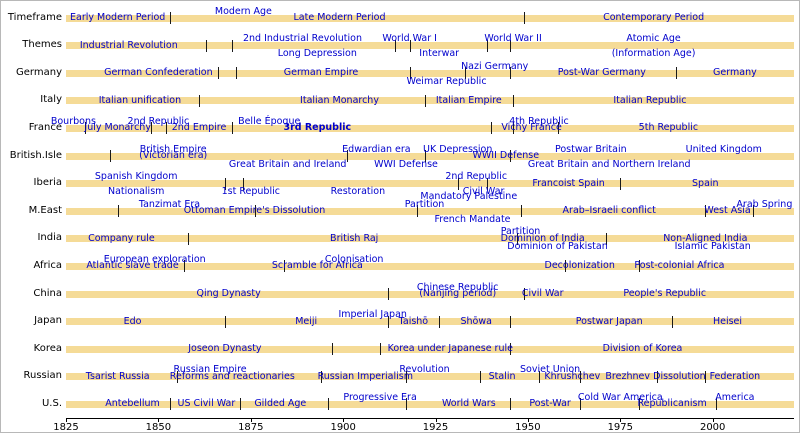  Describe the element at coordinates (550, 404) in the screenshot. I see `period-label: Post-War` at that location.